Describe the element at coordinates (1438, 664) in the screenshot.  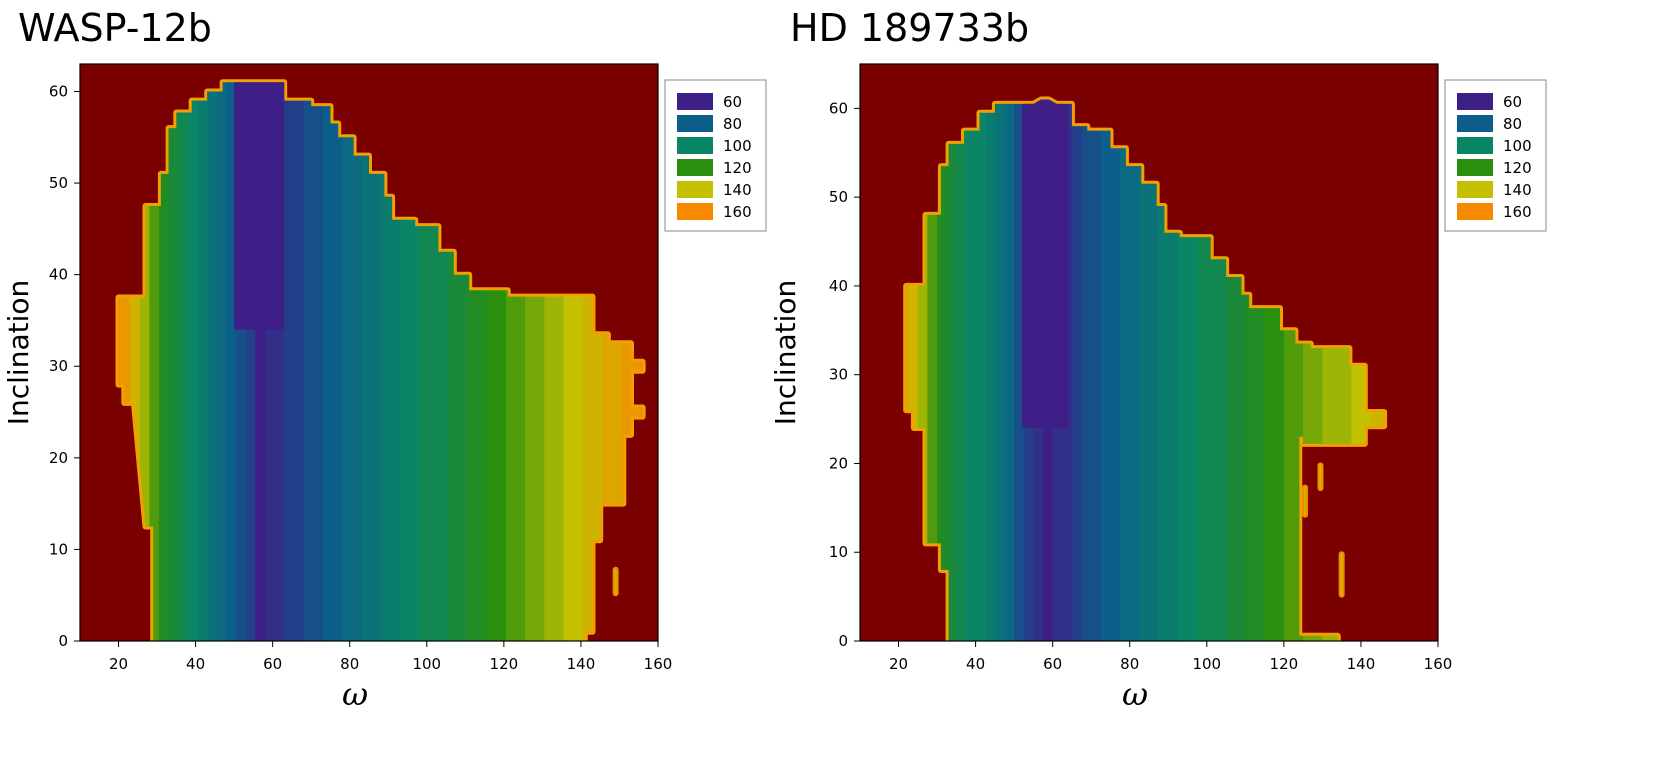
I see `x-tick-label: 160` at that location.